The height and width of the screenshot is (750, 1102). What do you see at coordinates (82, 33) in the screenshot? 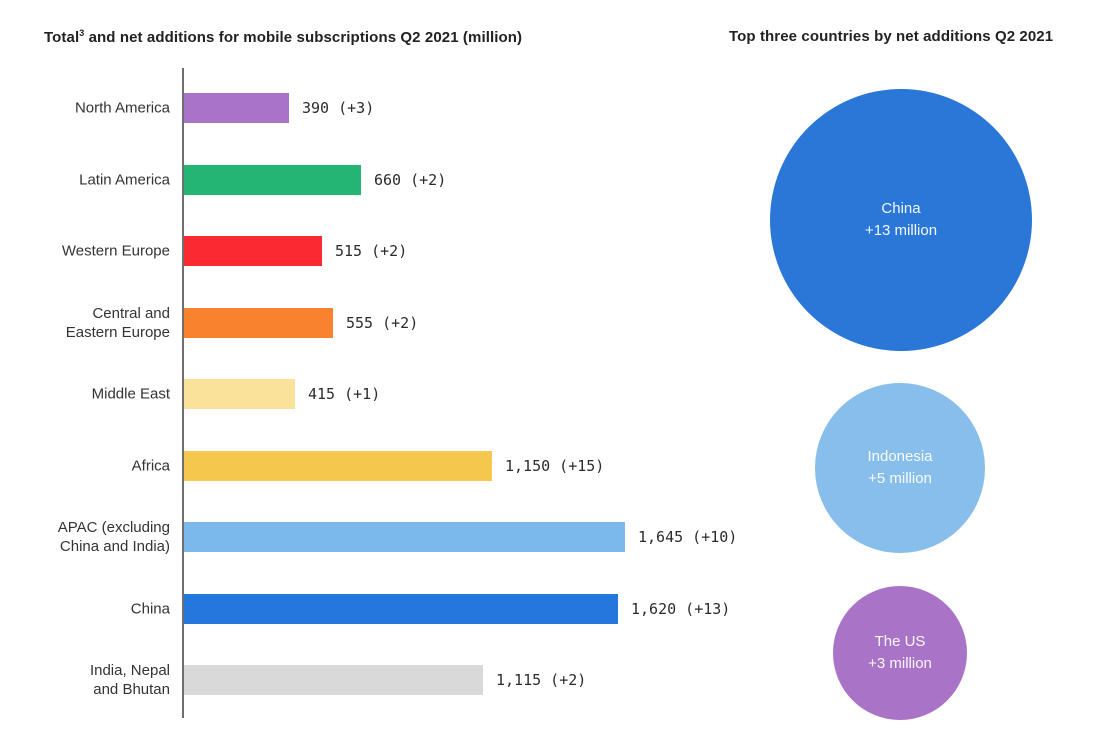
I see `bar-chart-title-footnote-marker: 3` at bounding box center [82, 33].